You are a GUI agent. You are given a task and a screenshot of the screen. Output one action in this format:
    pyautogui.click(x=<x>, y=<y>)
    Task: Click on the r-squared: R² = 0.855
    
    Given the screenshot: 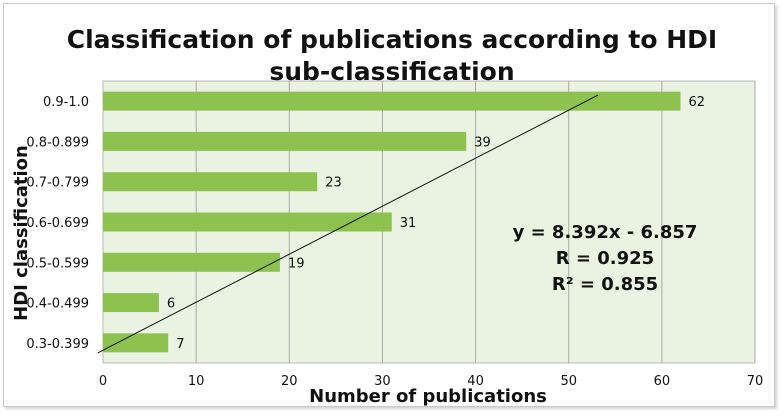 What is the action you would take?
    pyautogui.click(x=605, y=284)
    